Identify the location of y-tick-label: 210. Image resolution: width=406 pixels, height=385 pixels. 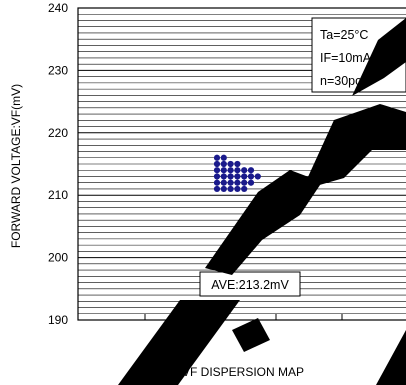
(58, 195).